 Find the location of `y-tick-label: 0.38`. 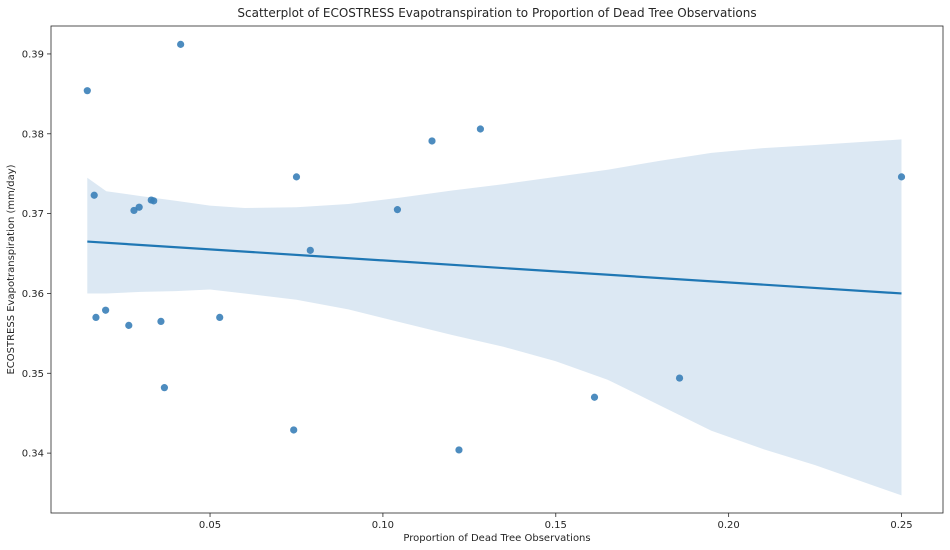

y-tick-label: 0.38 is located at coordinates (33, 134).